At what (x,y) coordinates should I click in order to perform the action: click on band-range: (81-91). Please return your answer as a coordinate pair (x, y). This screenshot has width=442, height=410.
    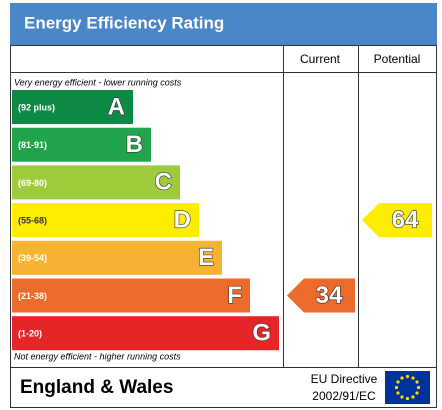
    Looking at the image, I should click on (32, 145).